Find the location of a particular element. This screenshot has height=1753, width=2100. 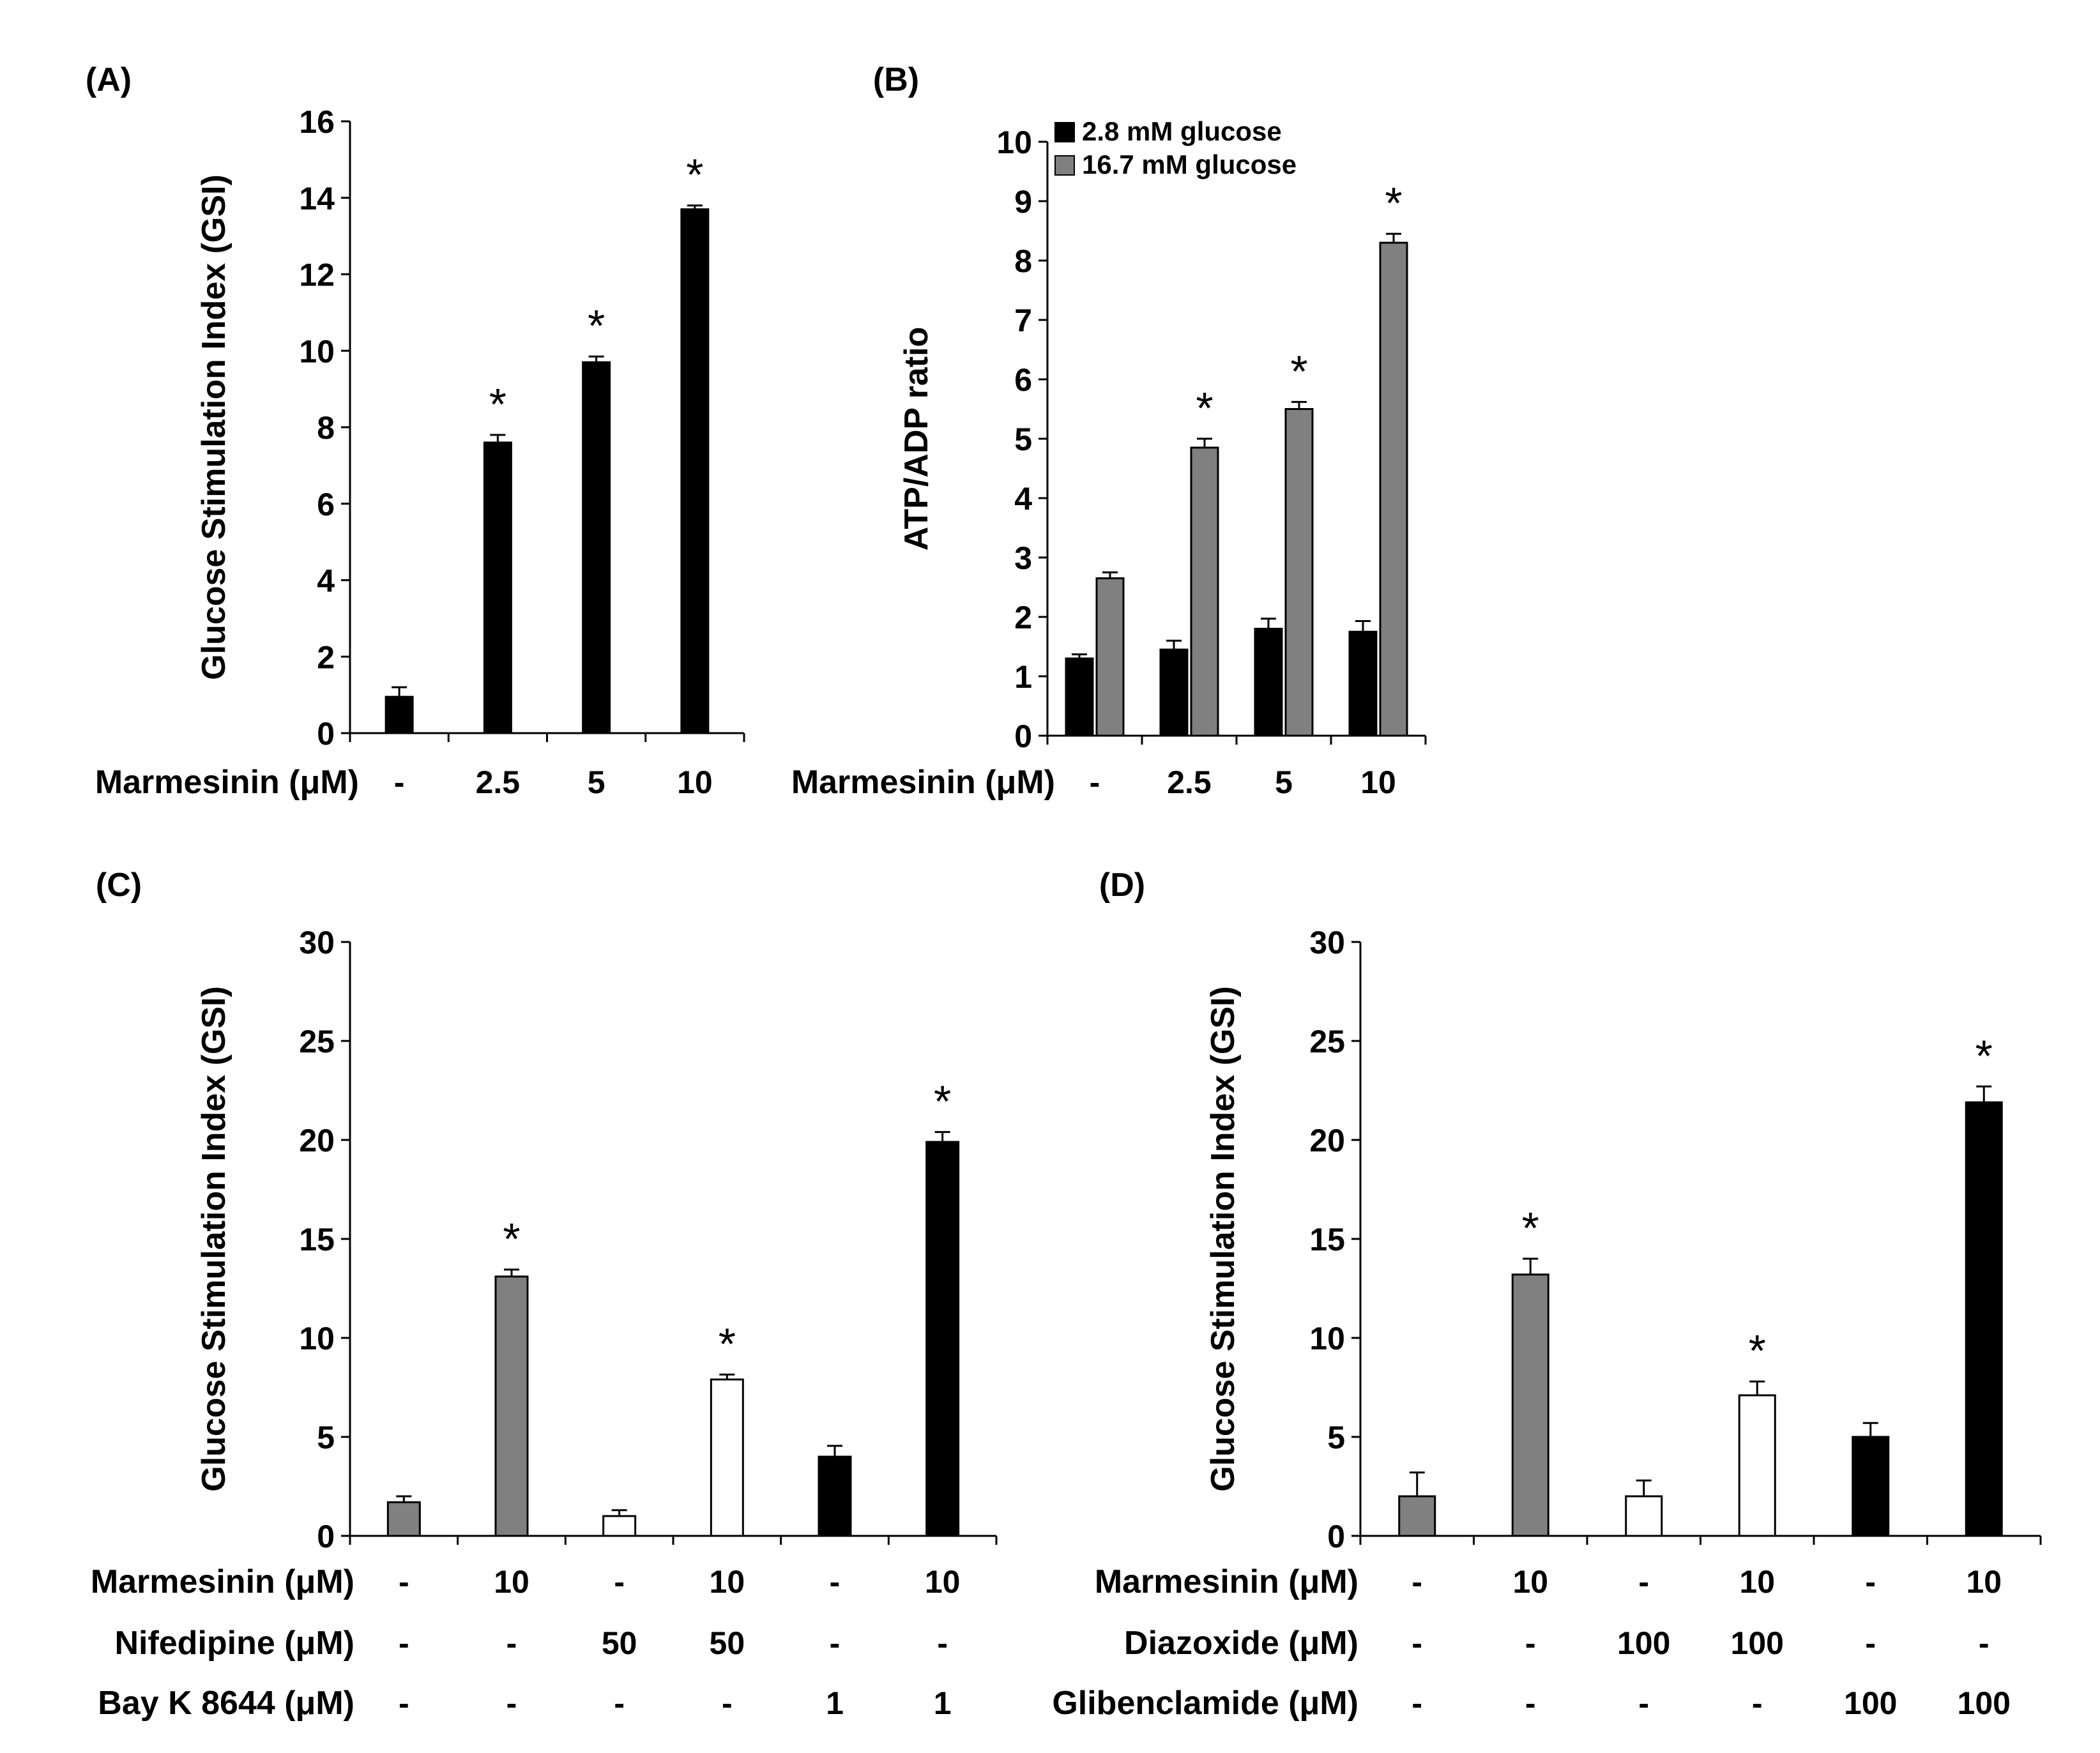

y-tick-label: 15 is located at coordinates (1327, 1239).